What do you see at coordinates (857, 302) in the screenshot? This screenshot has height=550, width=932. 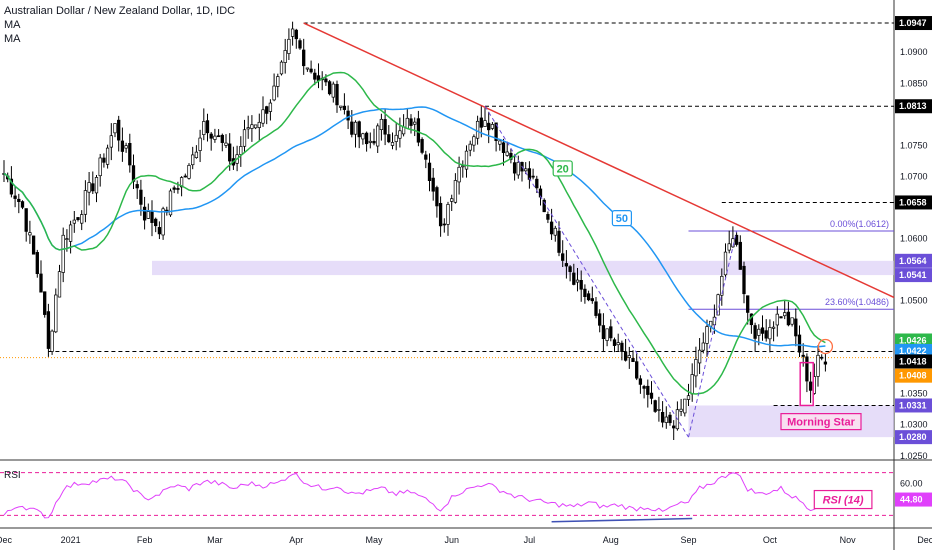 I see `fib-label-236: 23.60%(1.0486)` at bounding box center [857, 302].